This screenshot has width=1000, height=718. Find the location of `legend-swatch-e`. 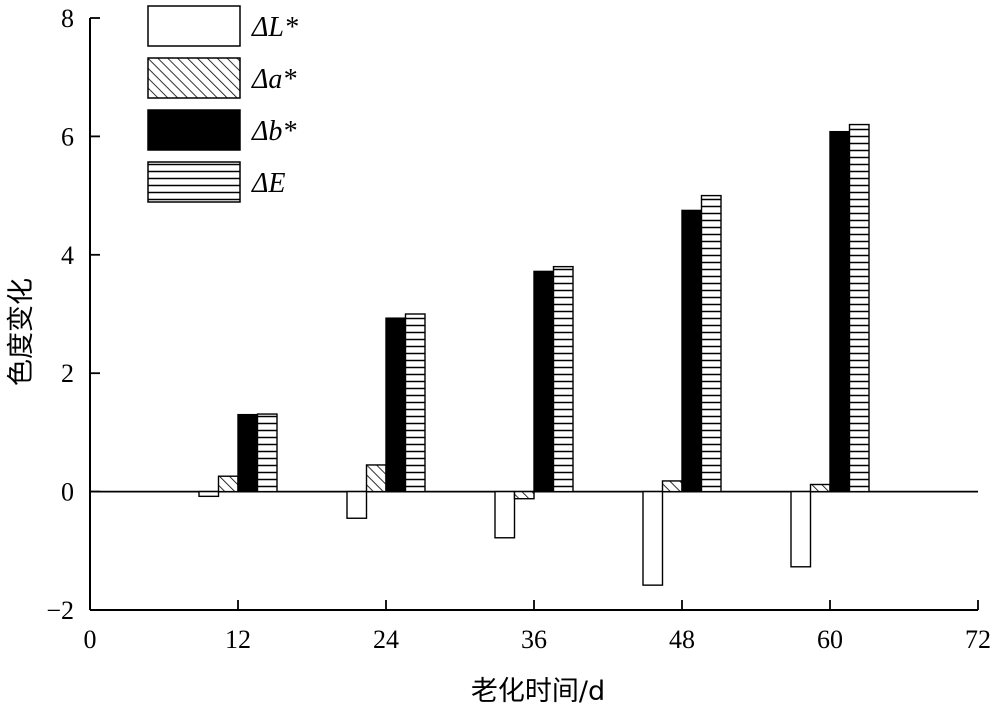

legend-swatch-e is located at coordinates (194, 182).